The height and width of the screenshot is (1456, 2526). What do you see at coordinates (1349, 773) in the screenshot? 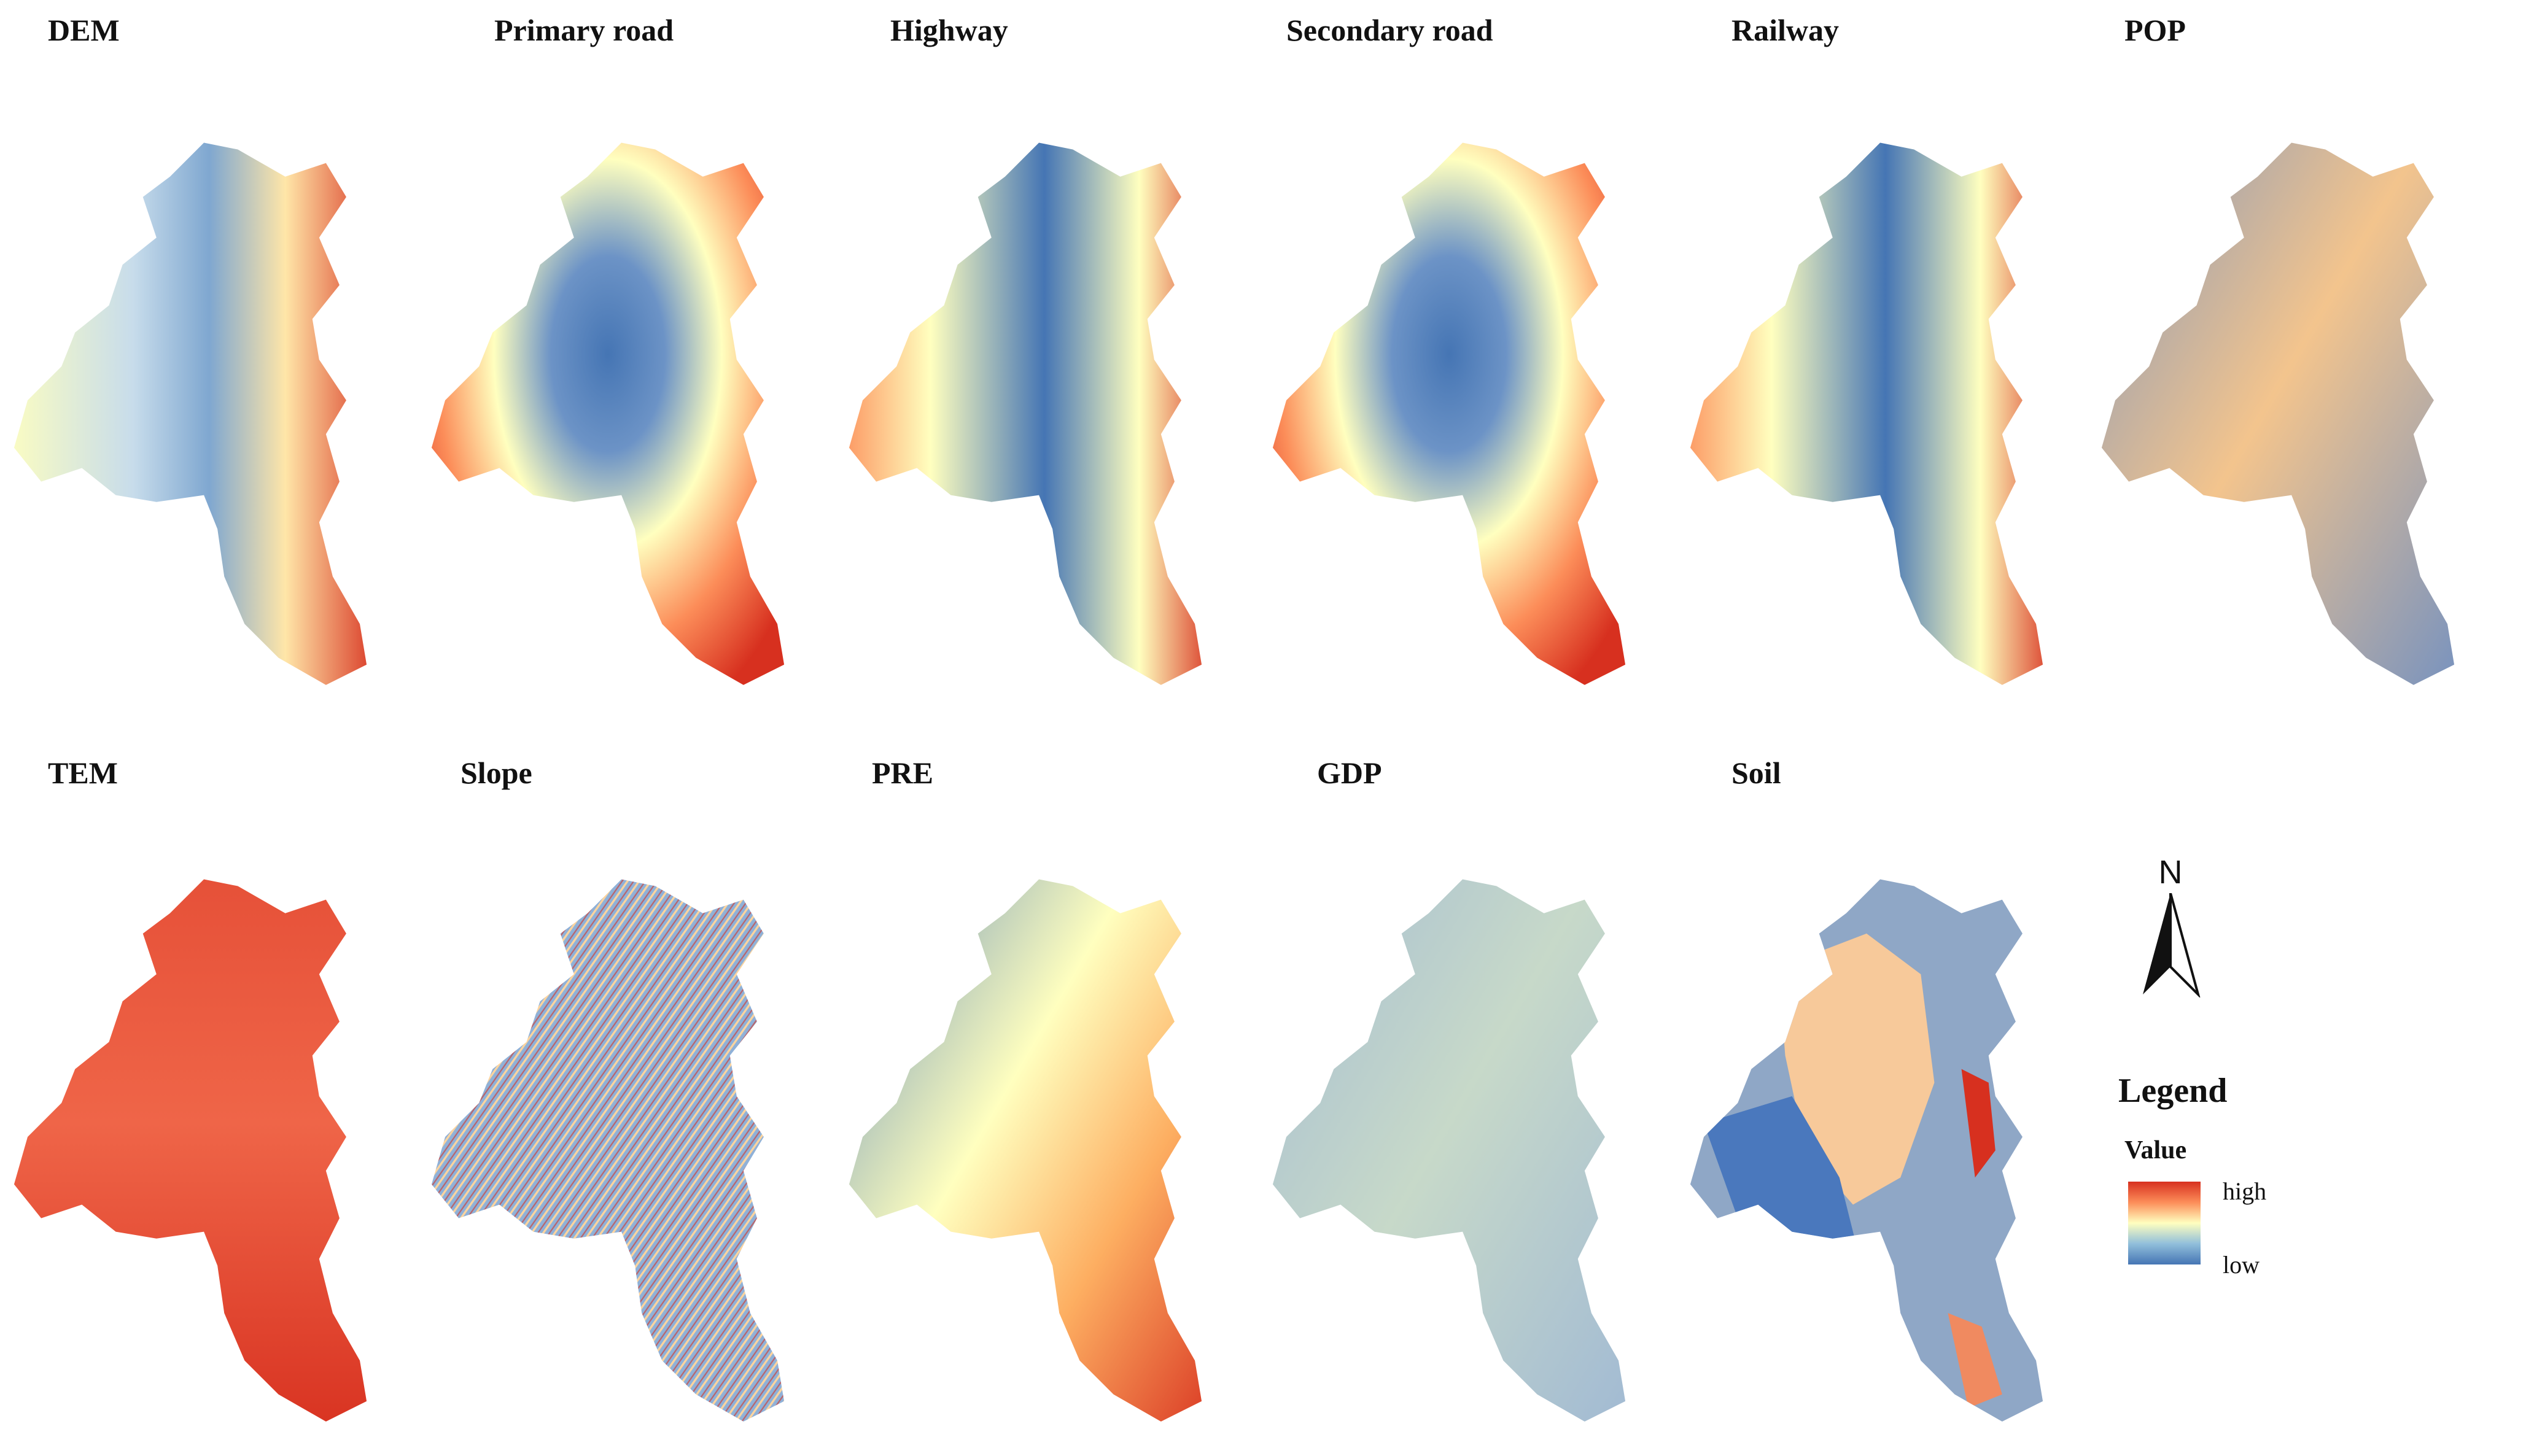
I see `panel-title: GDP` at bounding box center [1349, 773].